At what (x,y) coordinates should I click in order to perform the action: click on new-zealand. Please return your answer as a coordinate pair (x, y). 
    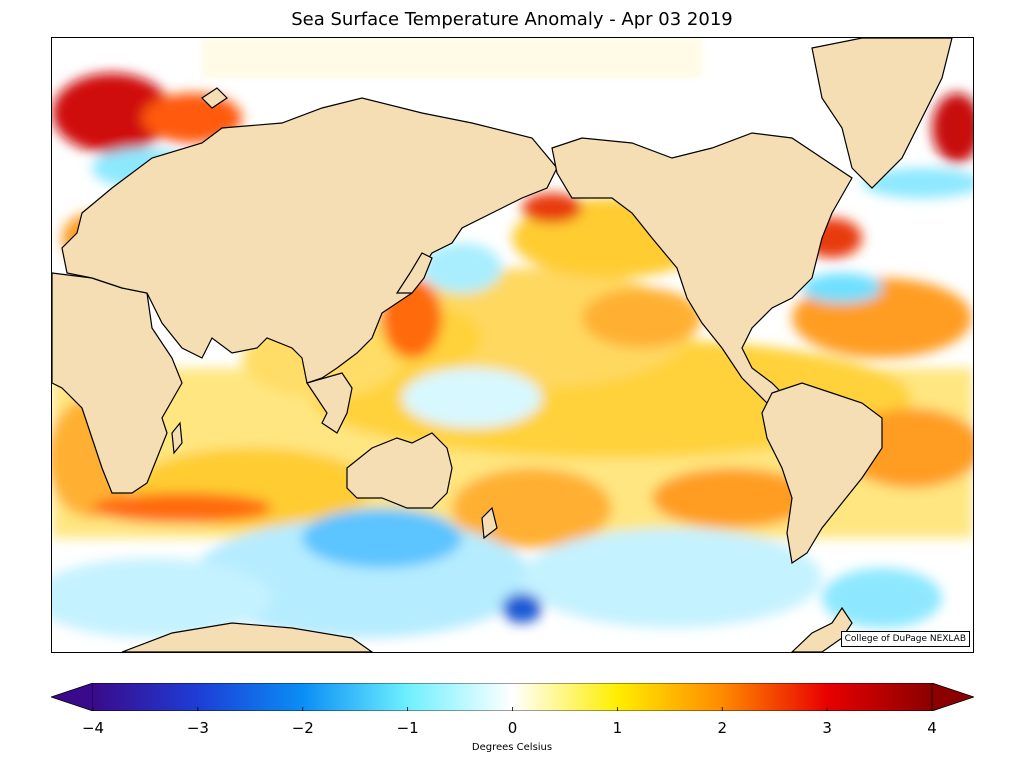
    Looking at the image, I should click on (489, 523).